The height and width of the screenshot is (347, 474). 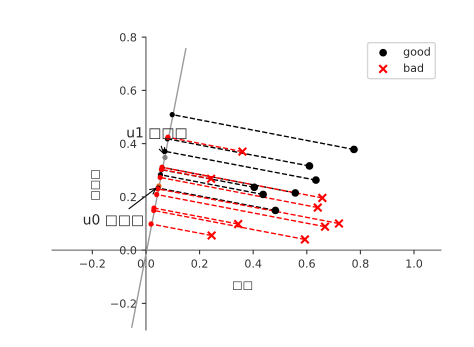 What do you see at coordinates (253, 263) in the screenshot?
I see `x-tick-label: 0.4` at bounding box center [253, 263].